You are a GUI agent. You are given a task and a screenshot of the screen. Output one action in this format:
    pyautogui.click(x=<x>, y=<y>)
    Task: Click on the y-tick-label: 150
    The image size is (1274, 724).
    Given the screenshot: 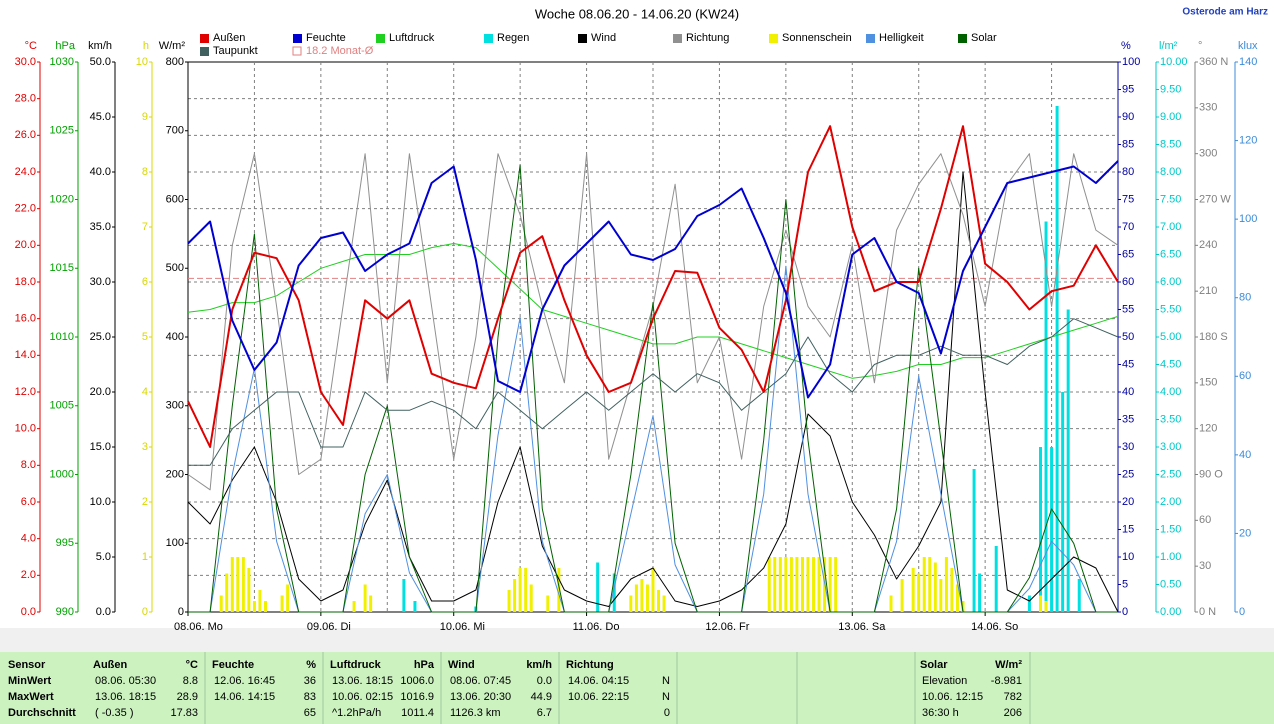 What is the action you would take?
    pyautogui.click(x=1208, y=383)
    